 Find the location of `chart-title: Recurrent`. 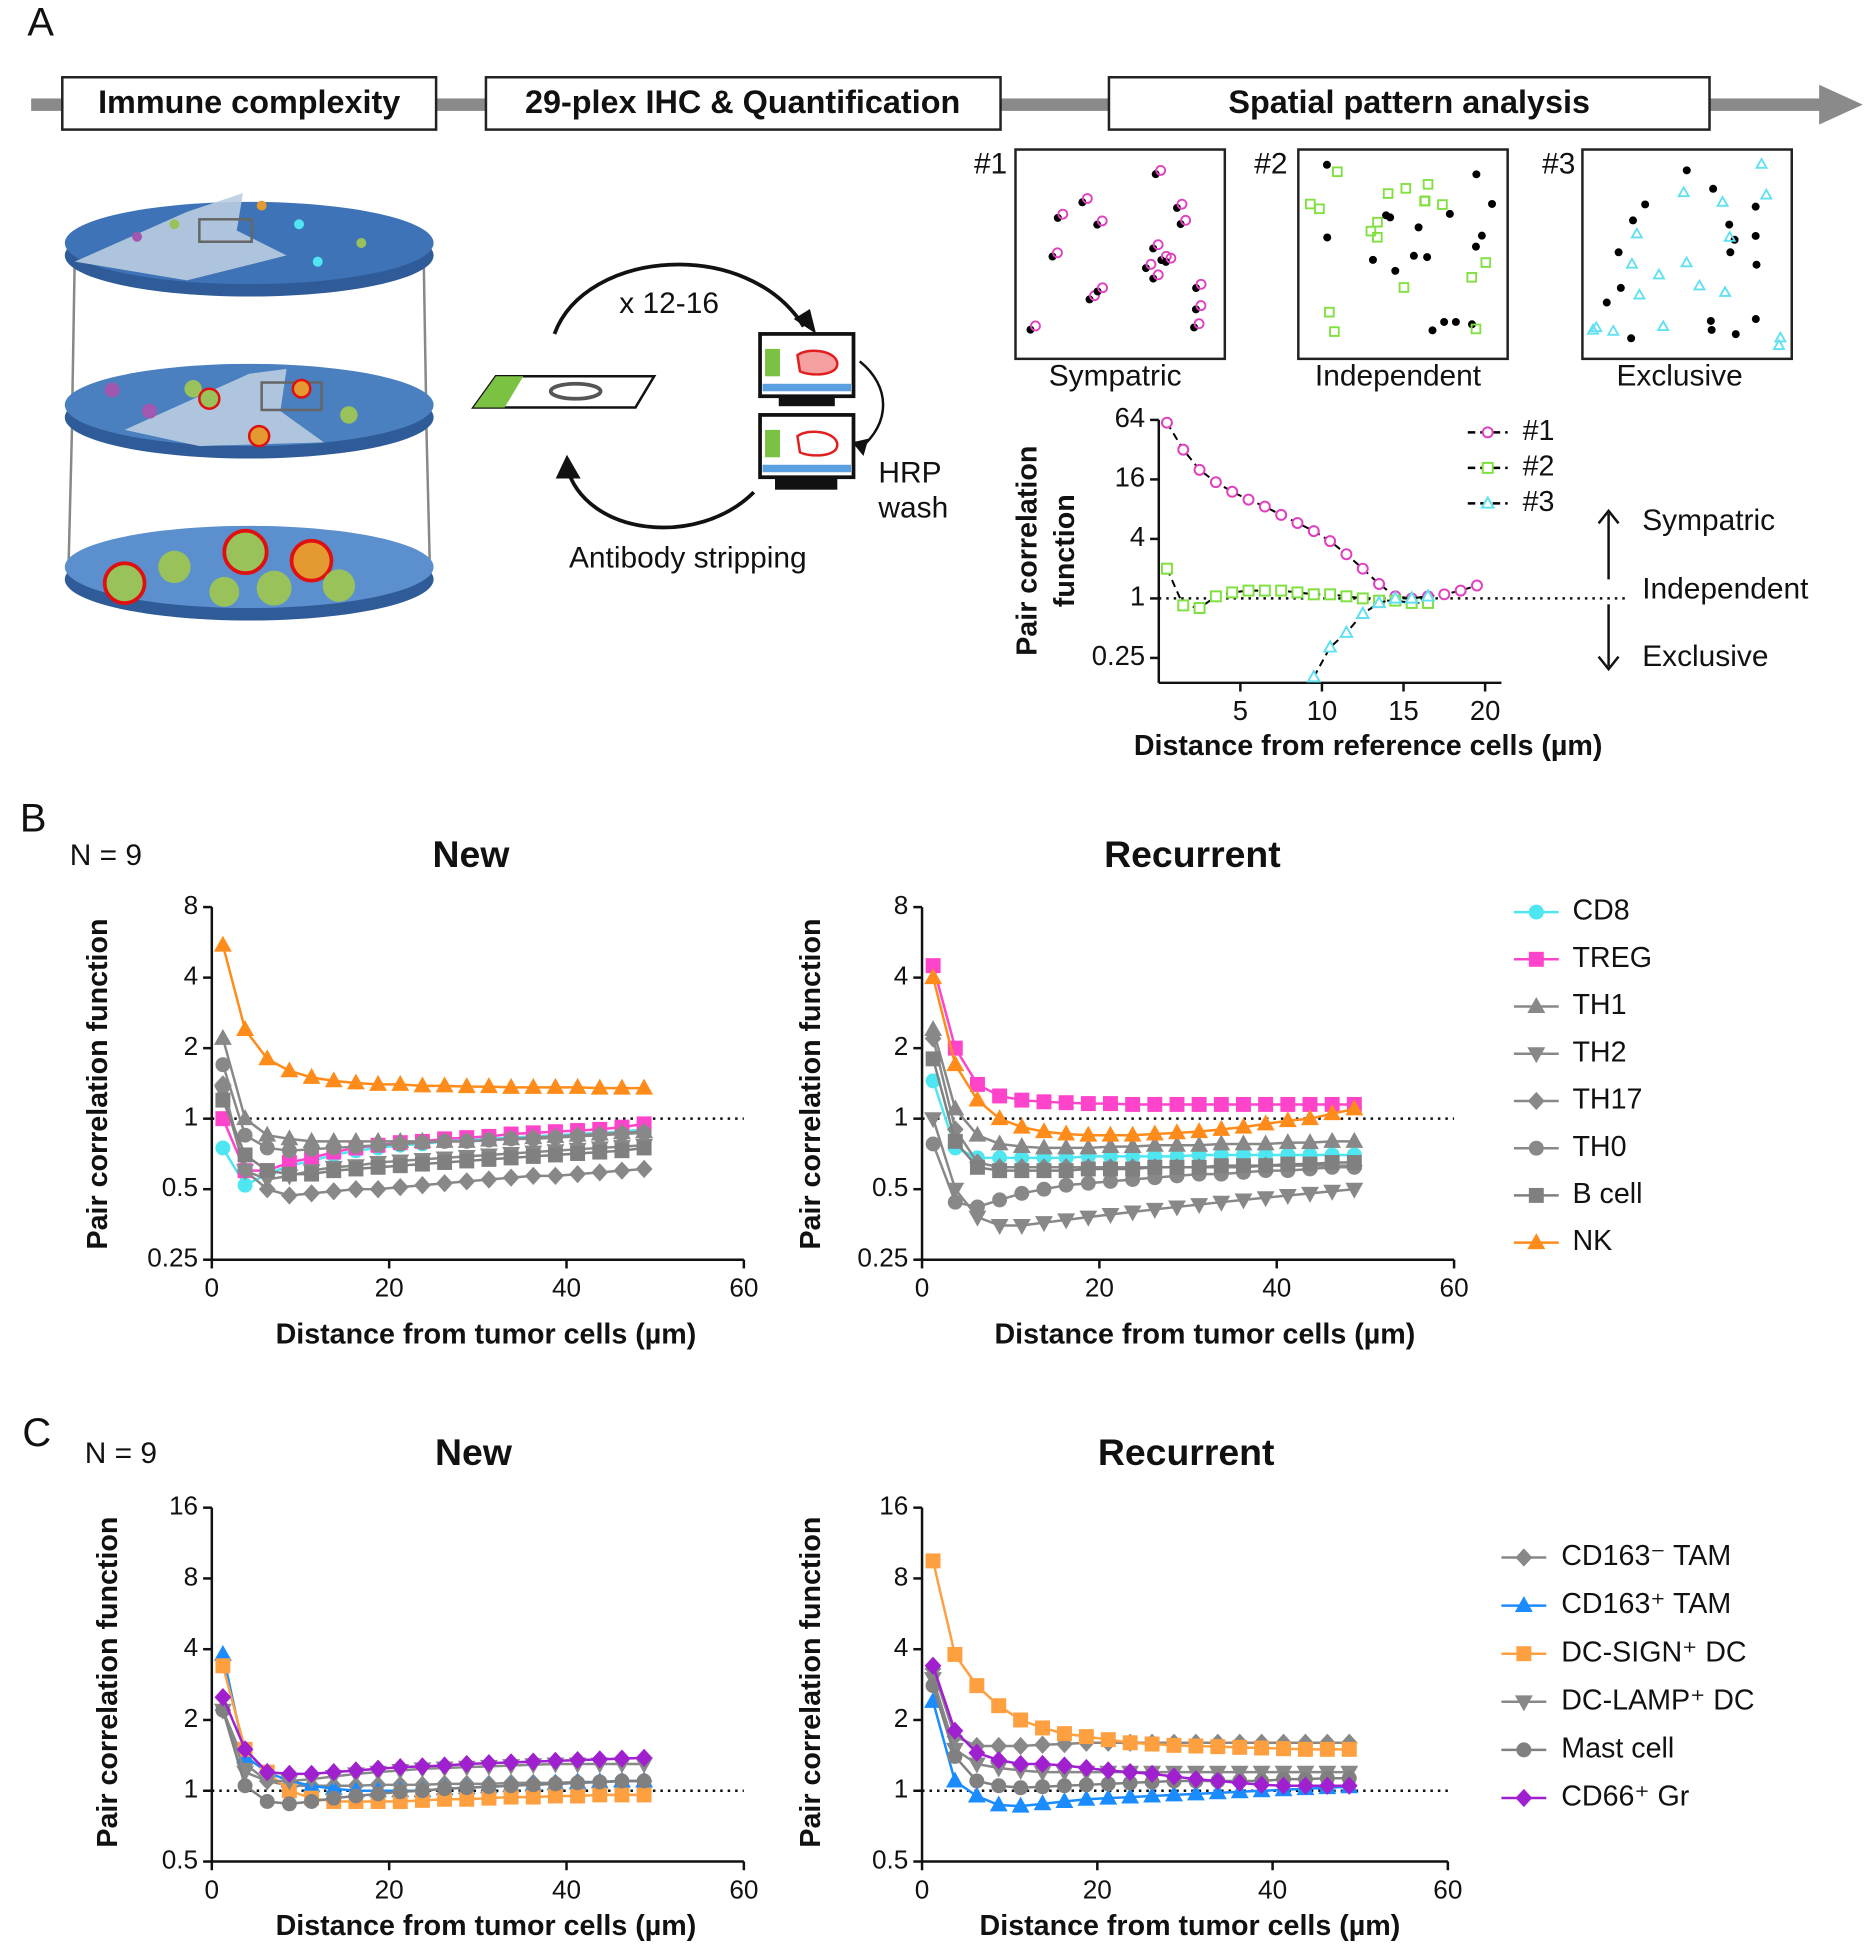

chart-title: Recurrent is located at coordinates (1186, 1452).